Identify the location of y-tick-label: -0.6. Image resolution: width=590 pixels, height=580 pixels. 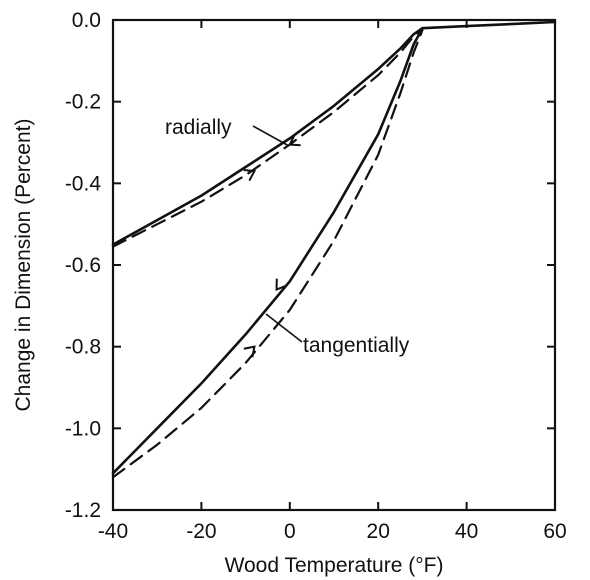
(83, 265).